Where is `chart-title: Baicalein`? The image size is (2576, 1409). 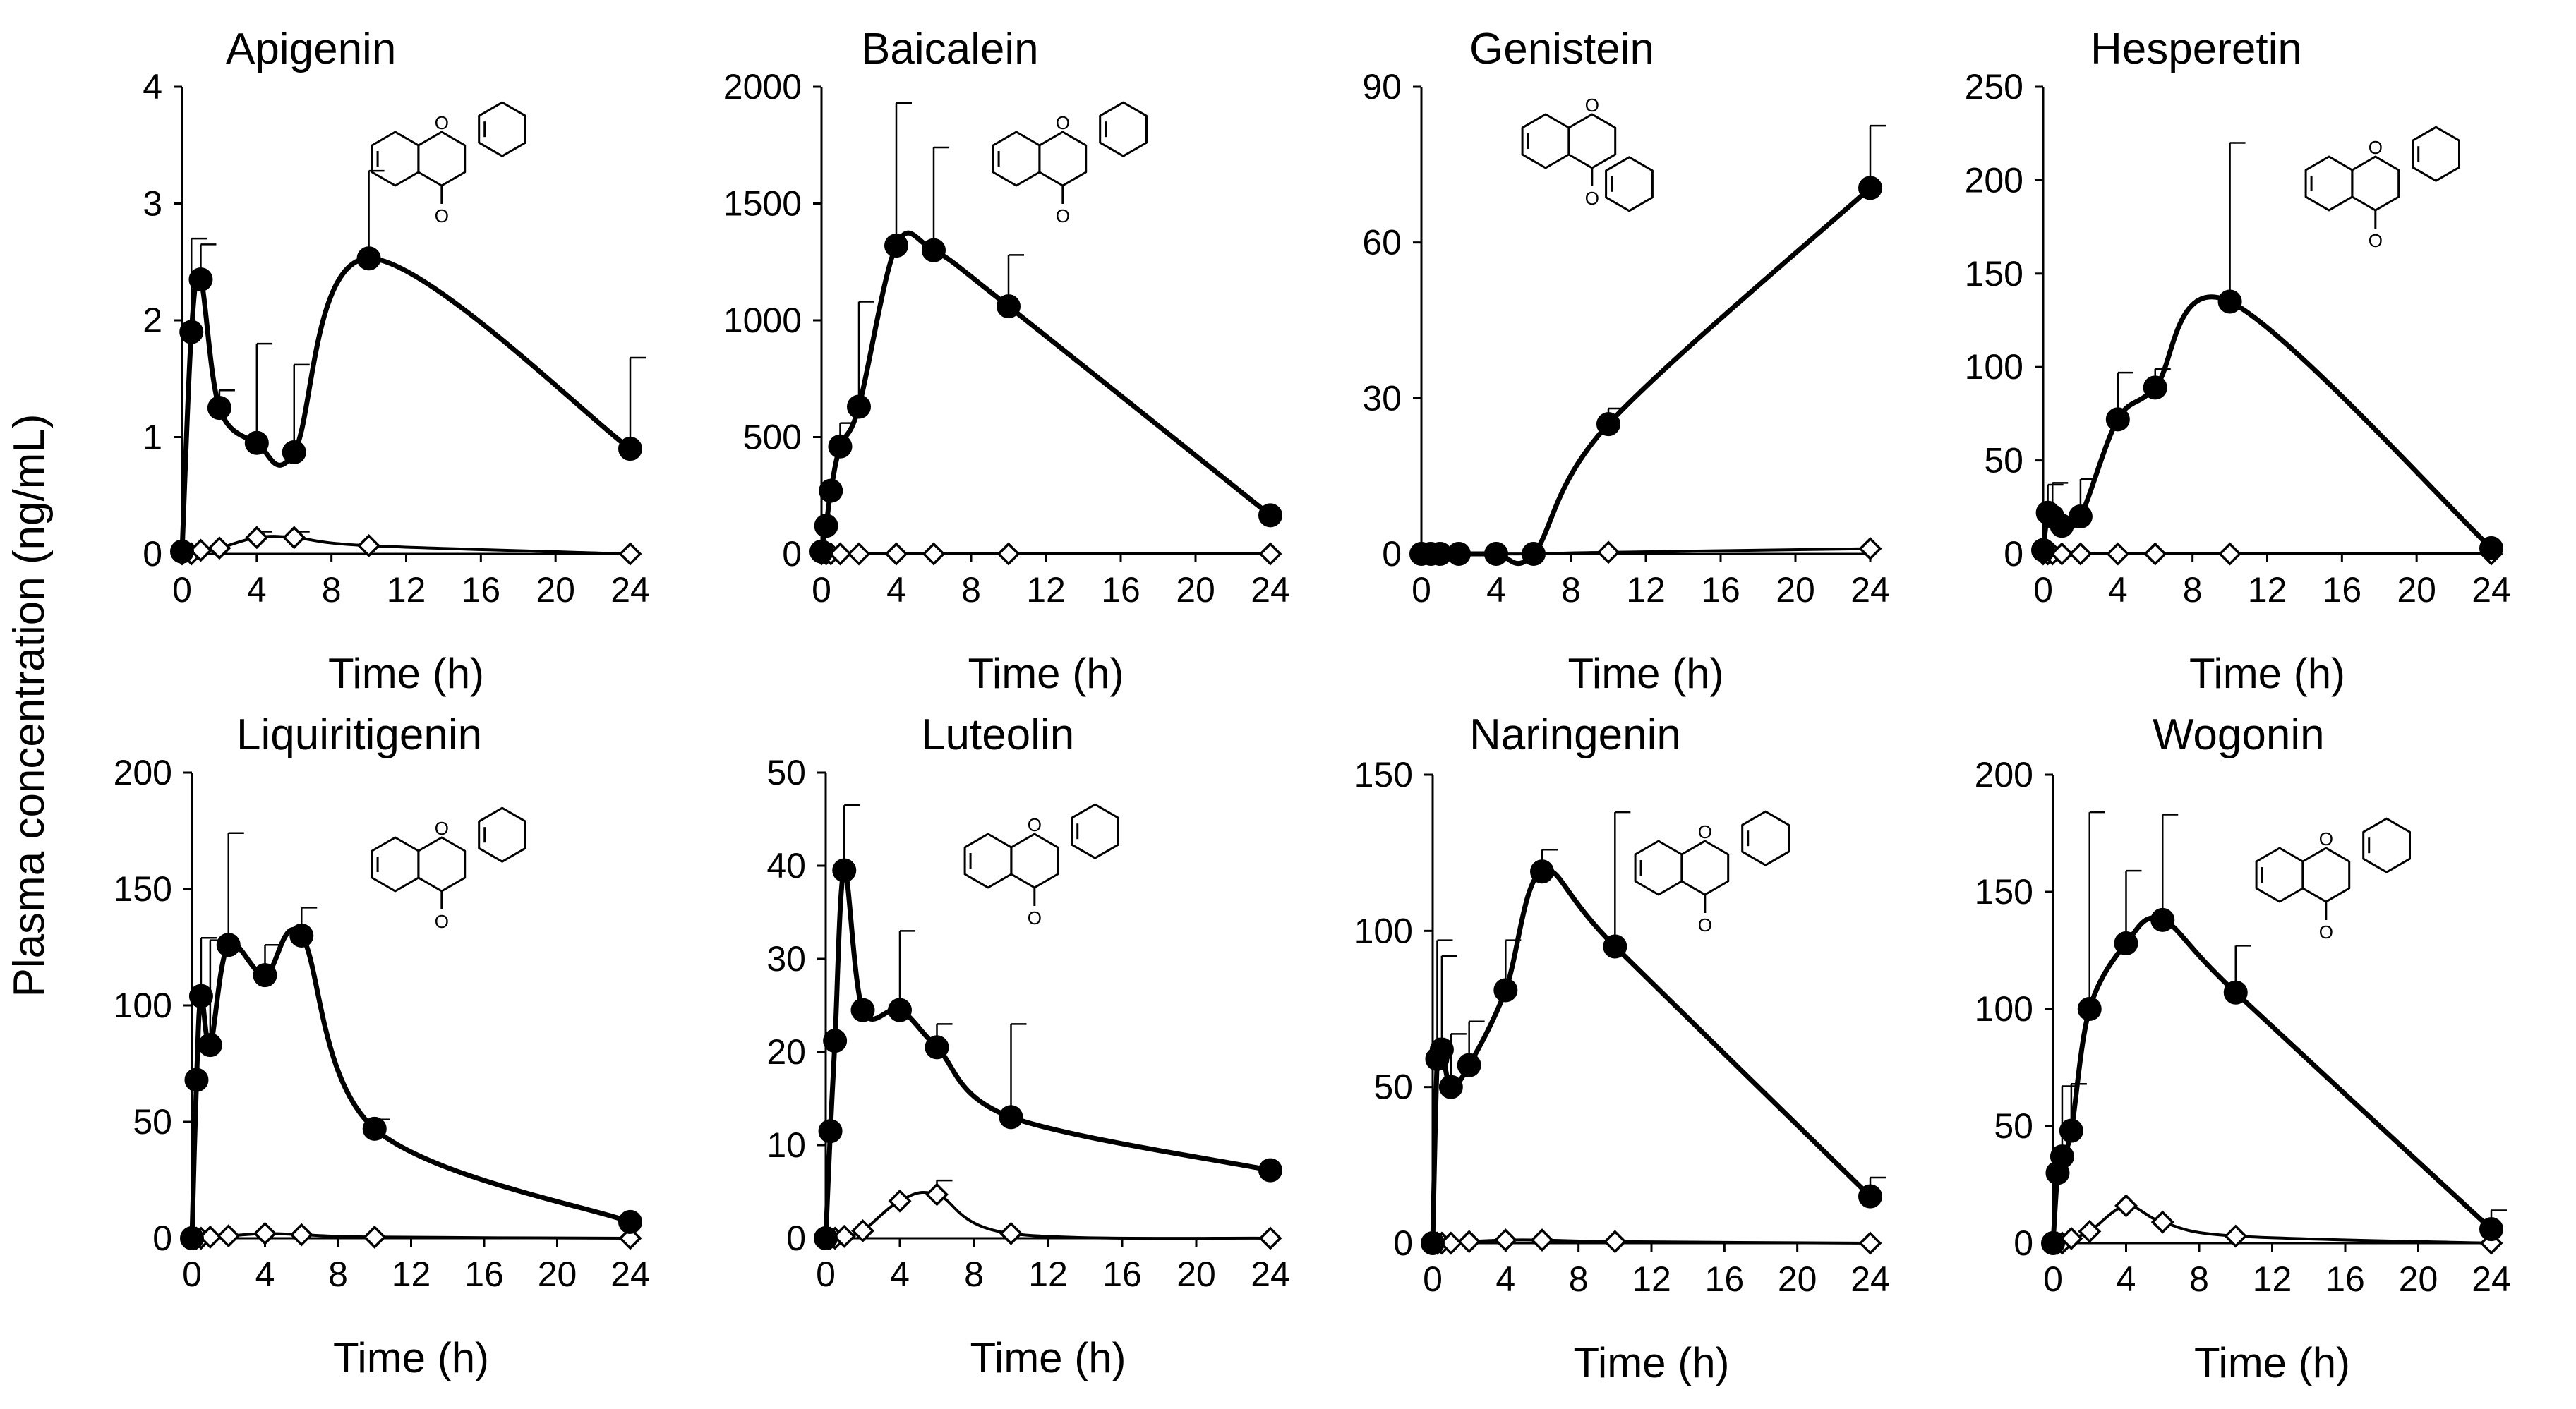 chart-title: Baicalein is located at coordinates (950, 49).